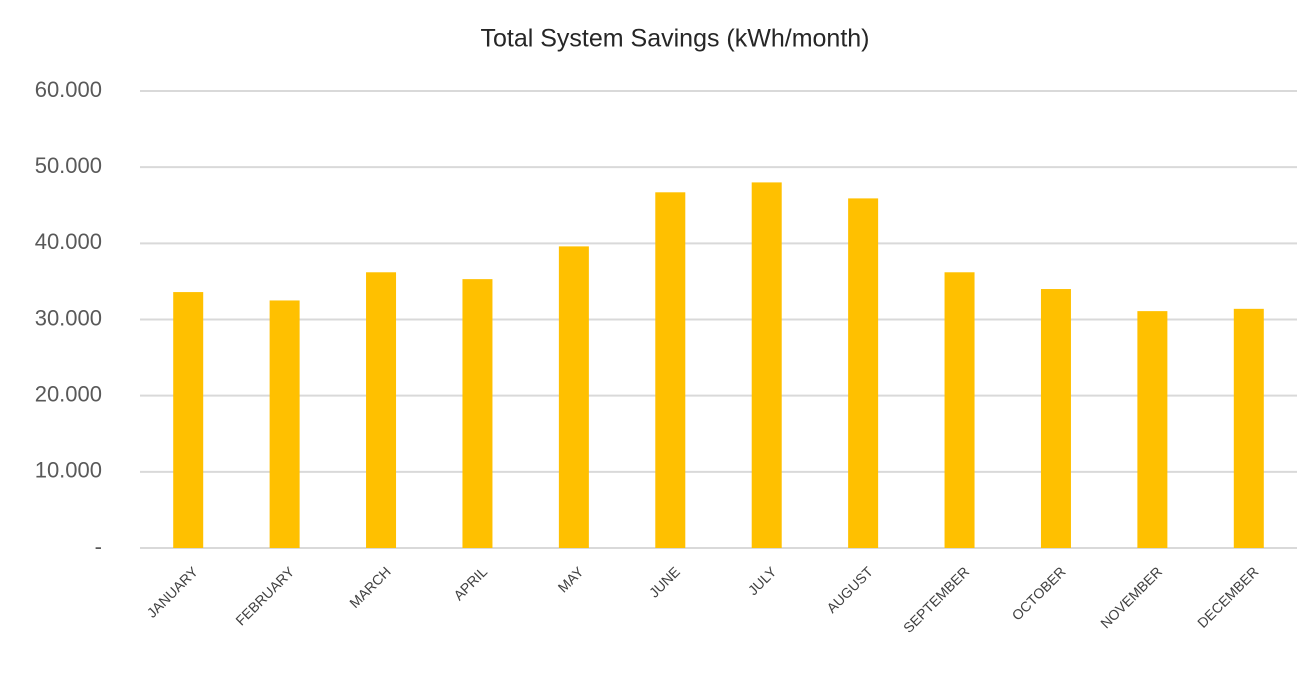 The height and width of the screenshot is (683, 1297). Describe the element at coordinates (265, 596) in the screenshot. I see `x-tick-label: FEBRUARY` at that location.